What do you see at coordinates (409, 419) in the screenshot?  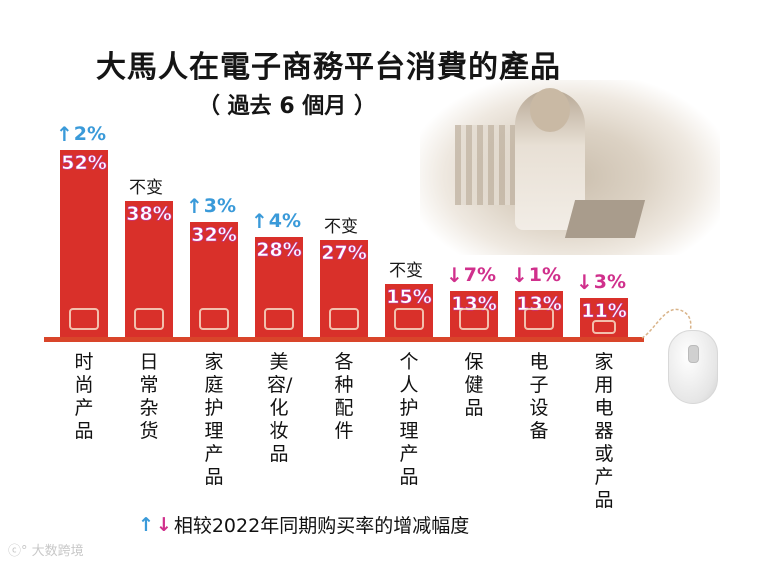 I see `category-label: 个人护理产品` at bounding box center [409, 419].